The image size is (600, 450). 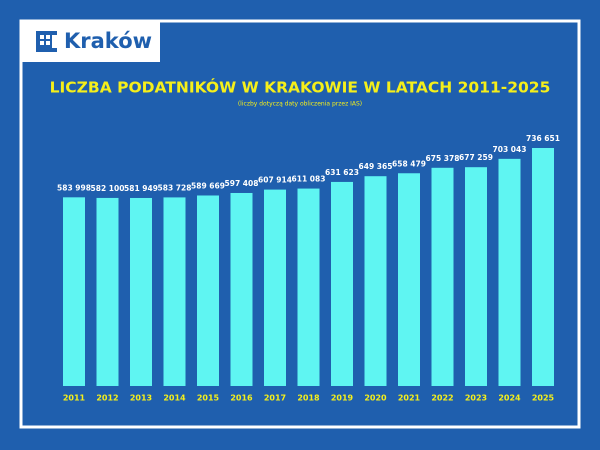 What do you see at coordinates (208, 398) in the screenshot?
I see `x-tick-label: 2015` at bounding box center [208, 398].